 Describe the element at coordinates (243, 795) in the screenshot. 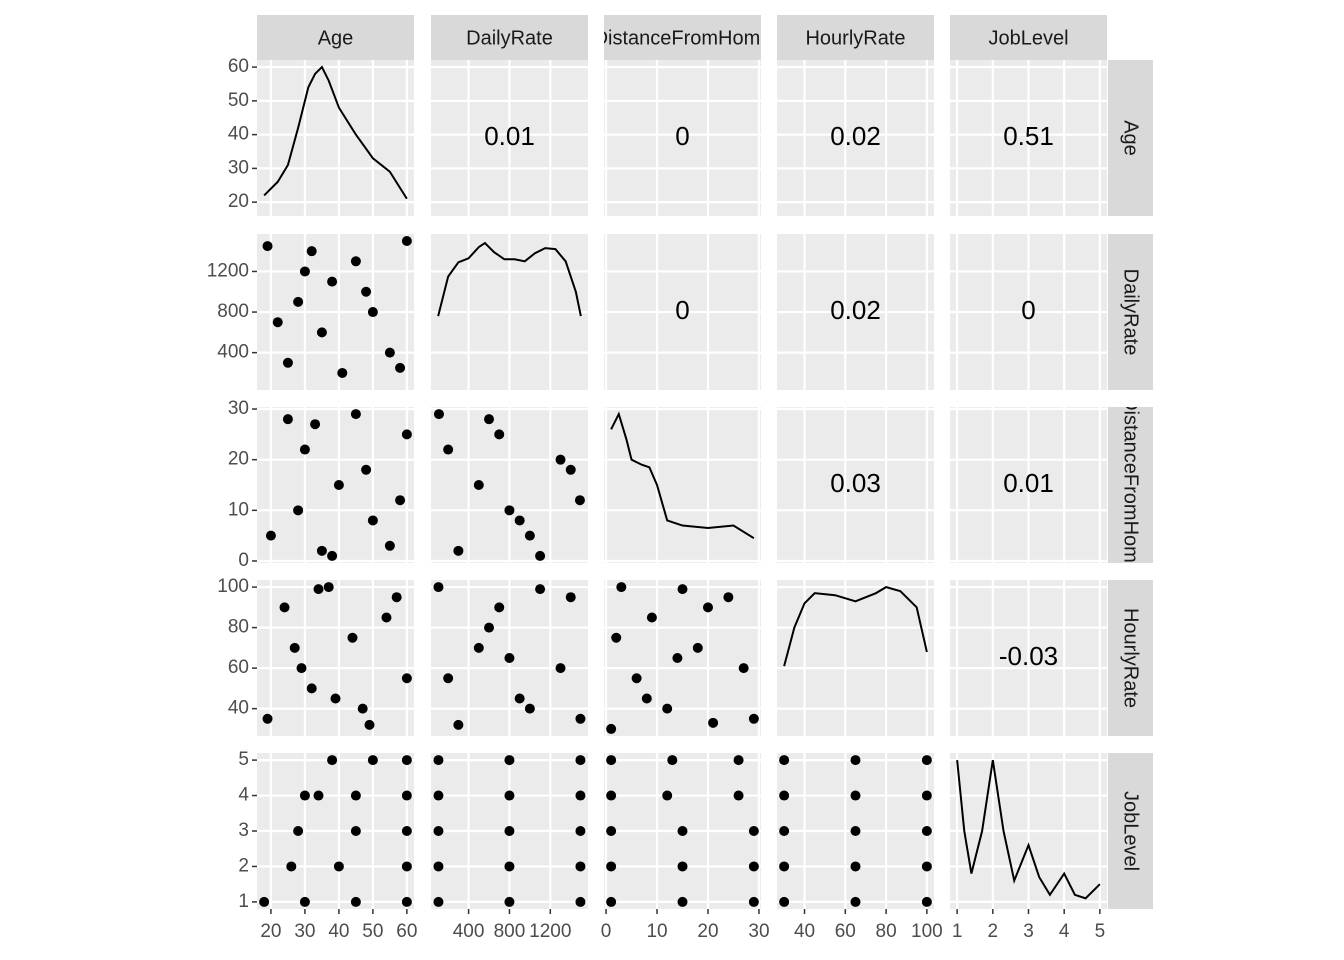

I see `y-tick-label: 4` at that location.